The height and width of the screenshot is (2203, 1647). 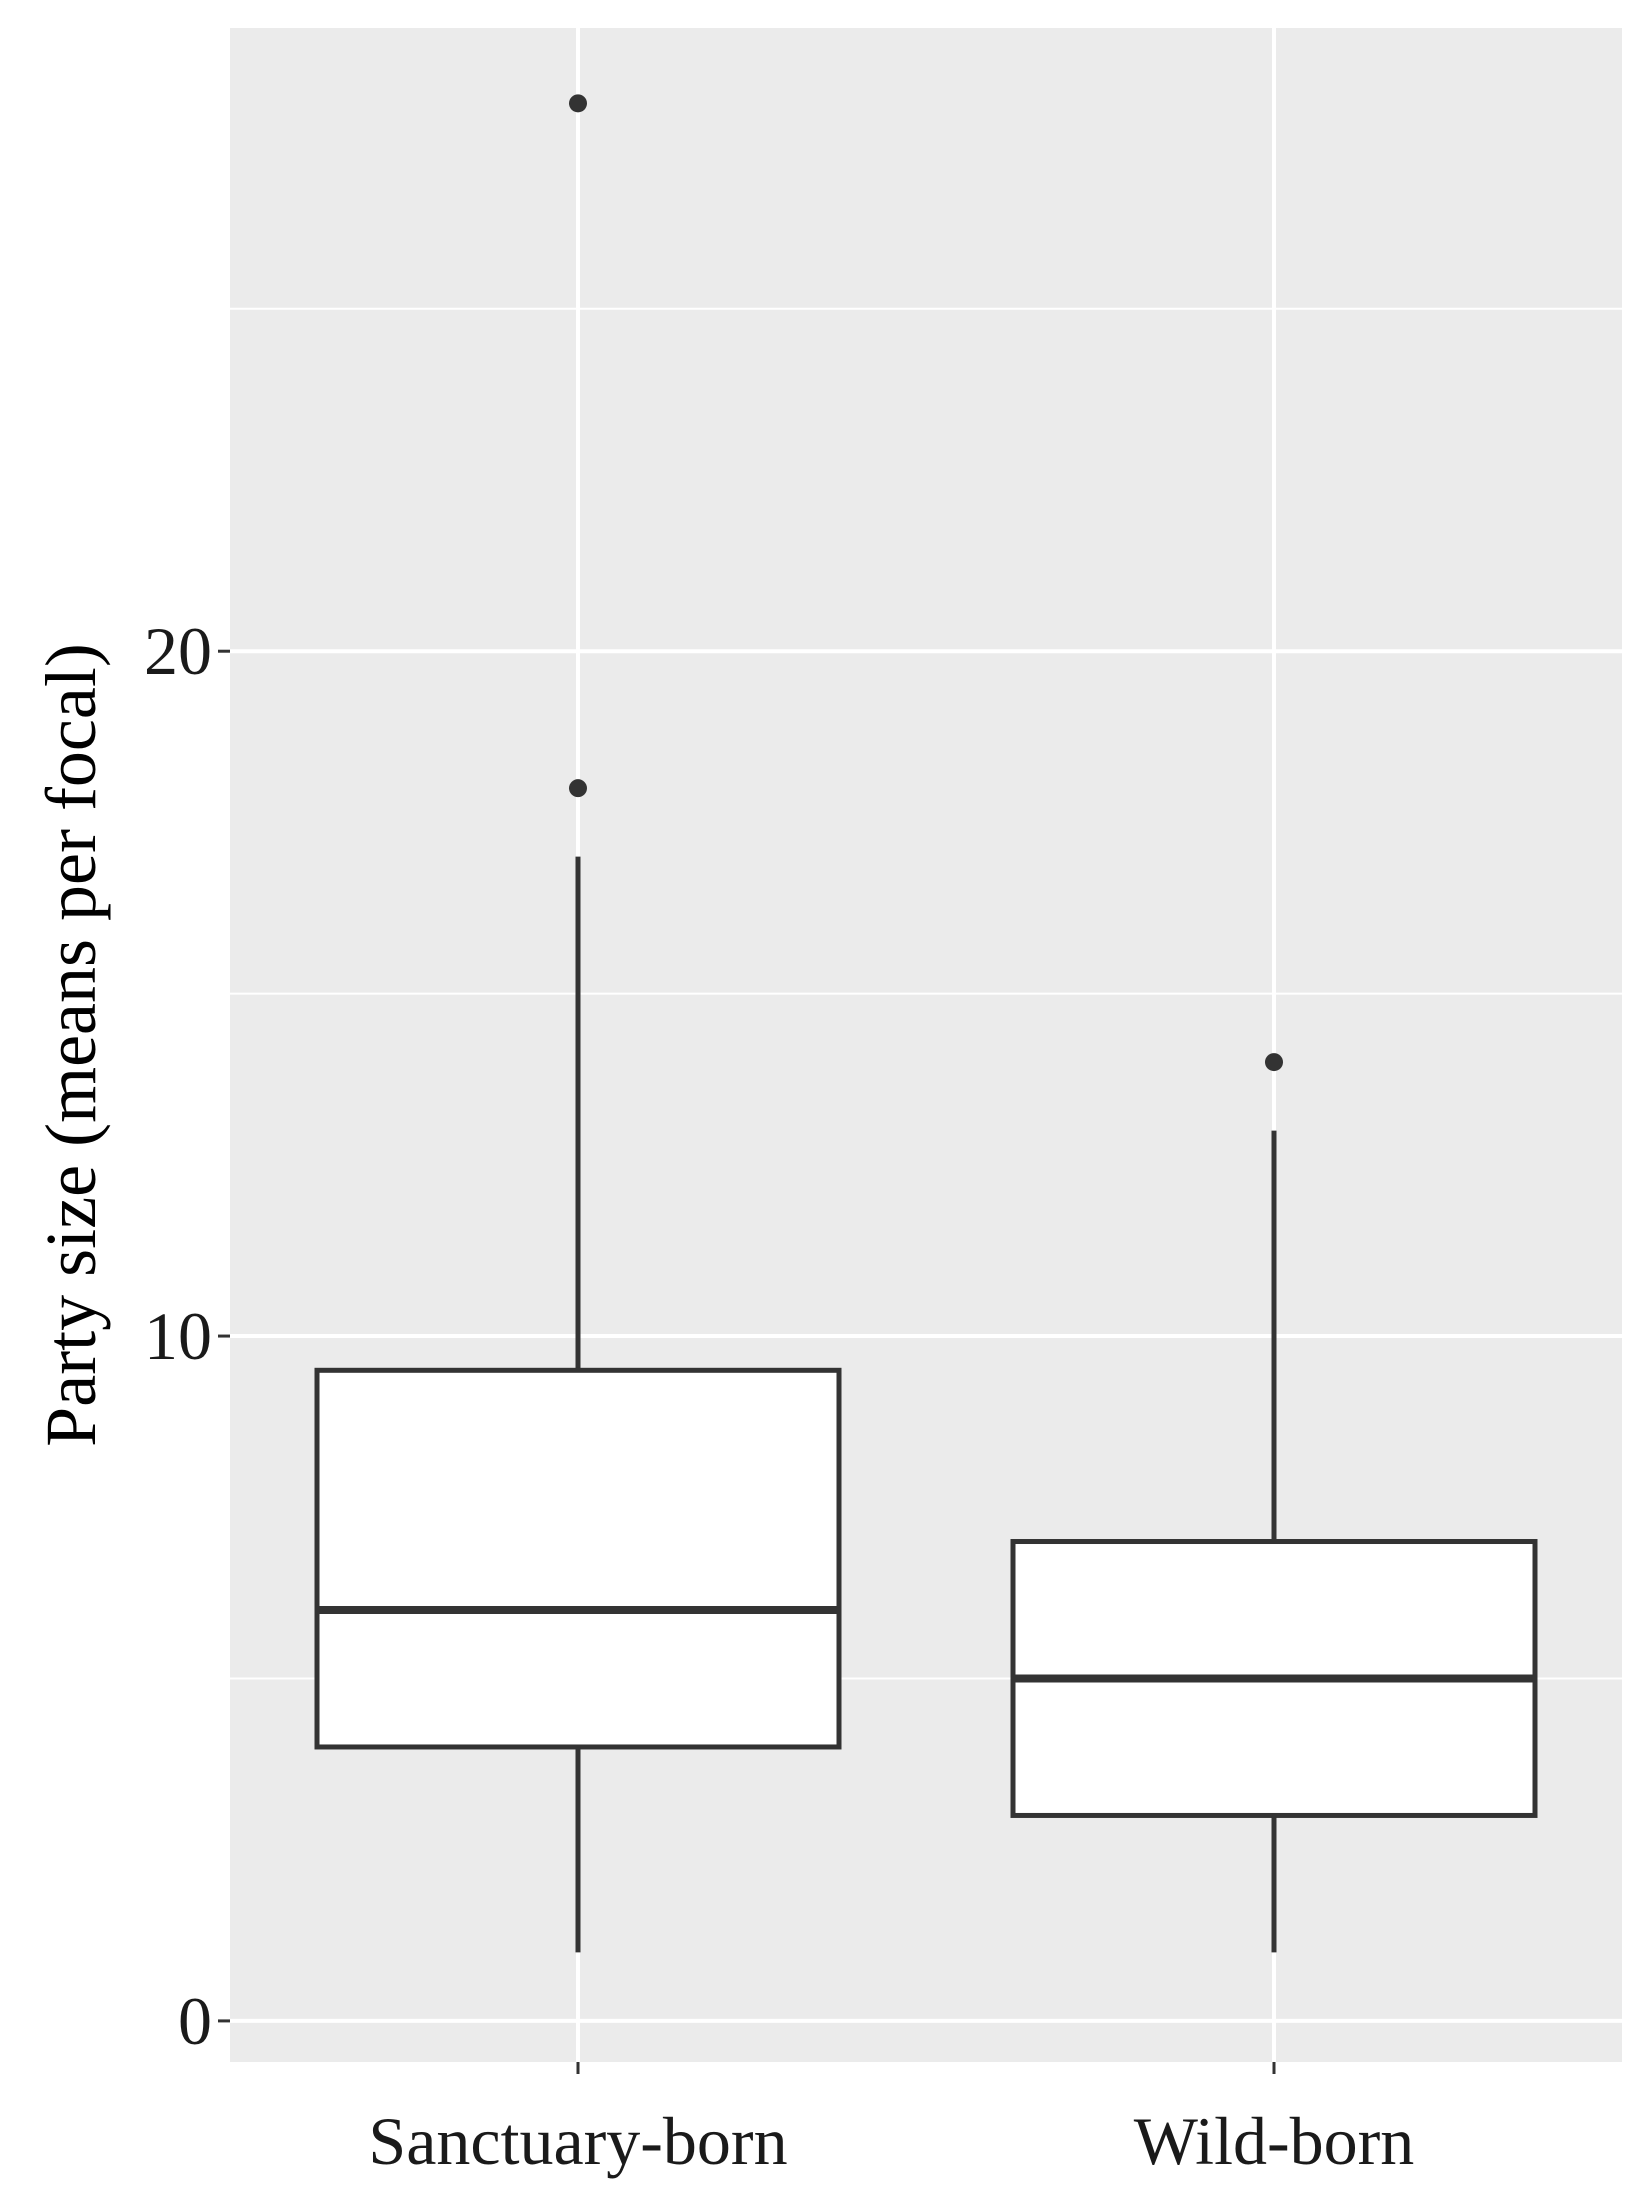 What do you see at coordinates (1274, 1503) in the screenshot?
I see `box-group` at bounding box center [1274, 1503].